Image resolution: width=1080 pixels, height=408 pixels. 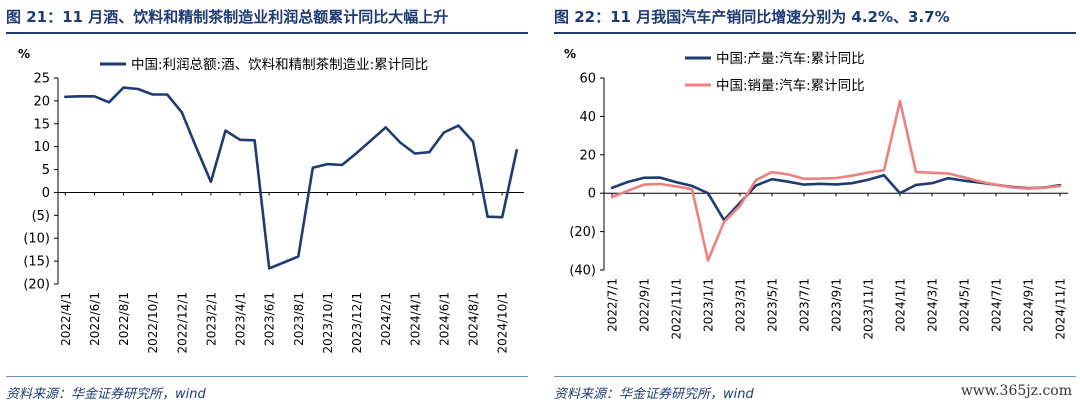 What do you see at coordinates (106, 394) in the screenshot?
I see `left-source-note: 资料来源：华金证券研究所，wind` at bounding box center [106, 394].